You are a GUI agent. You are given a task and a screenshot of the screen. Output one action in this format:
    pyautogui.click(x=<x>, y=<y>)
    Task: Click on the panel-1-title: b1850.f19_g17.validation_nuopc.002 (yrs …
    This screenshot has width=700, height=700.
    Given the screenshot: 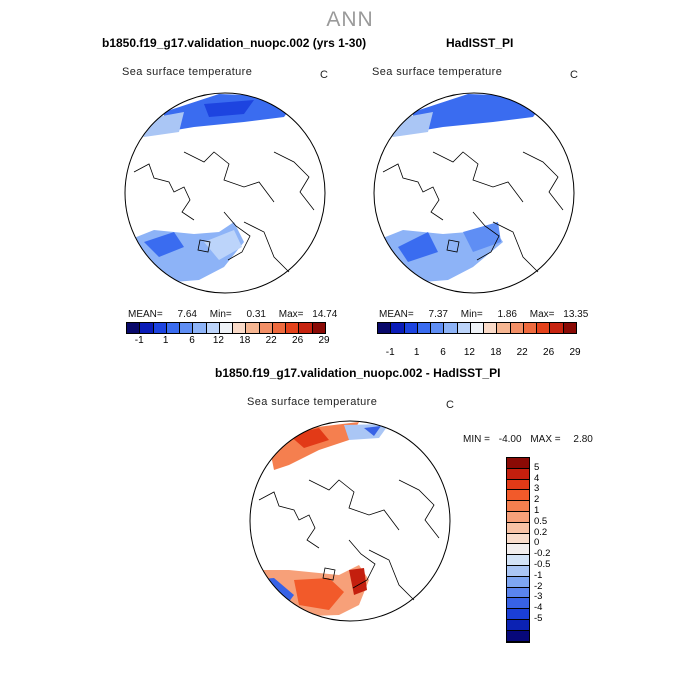 What is the action you would take?
    pyautogui.click(x=234, y=43)
    